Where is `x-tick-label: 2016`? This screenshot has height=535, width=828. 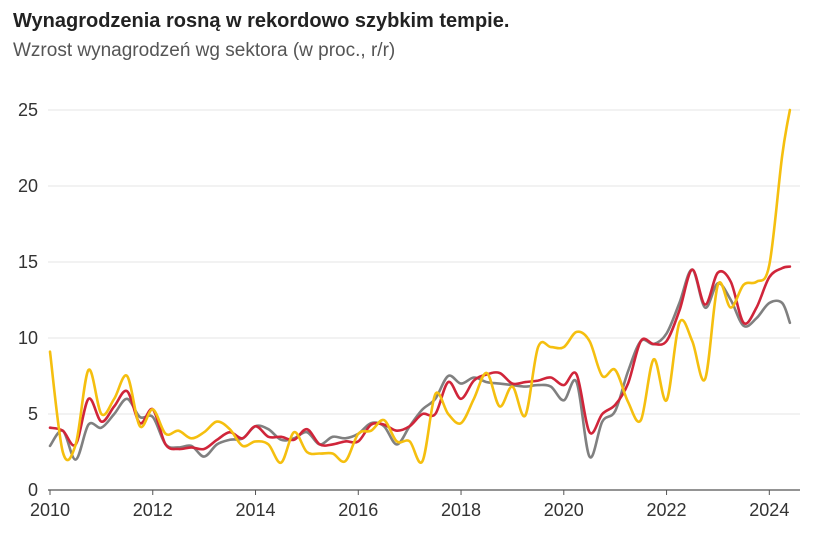
x-tick-label: 2016 is located at coordinates (358, 510).